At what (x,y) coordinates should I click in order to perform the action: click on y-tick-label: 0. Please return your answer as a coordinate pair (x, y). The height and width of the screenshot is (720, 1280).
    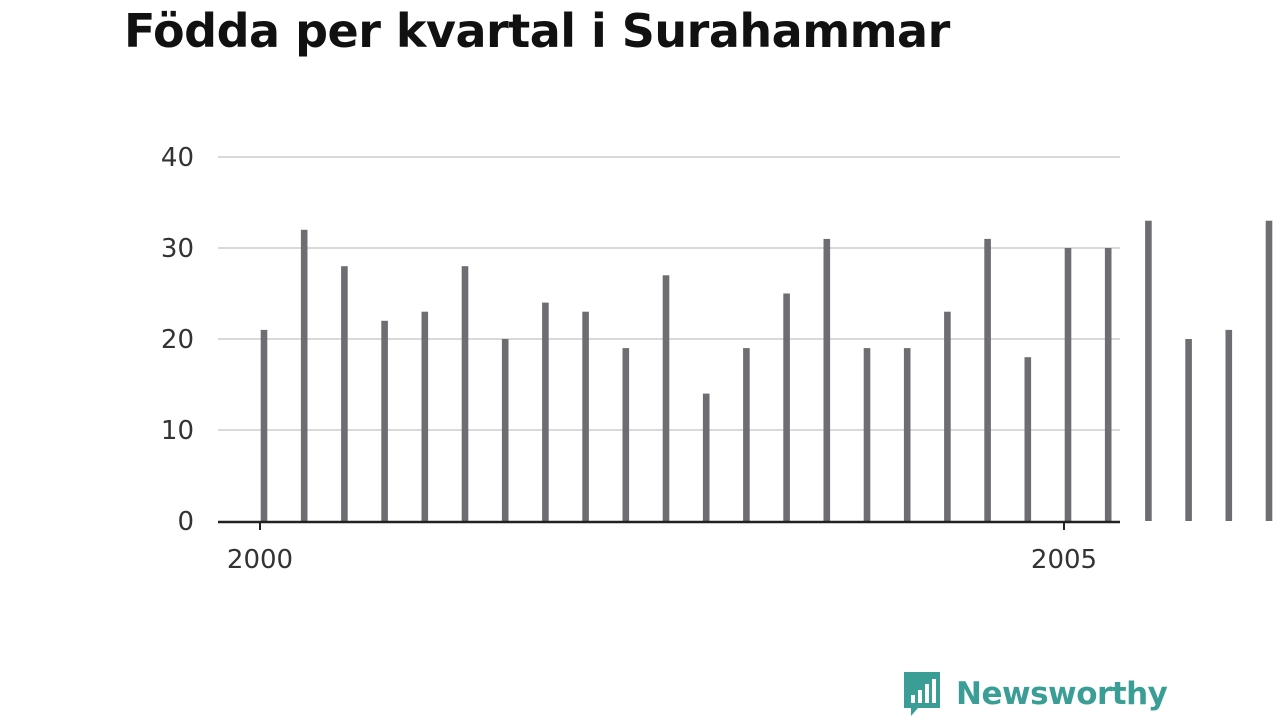
    Looking at the image, I should click on (185, 522).